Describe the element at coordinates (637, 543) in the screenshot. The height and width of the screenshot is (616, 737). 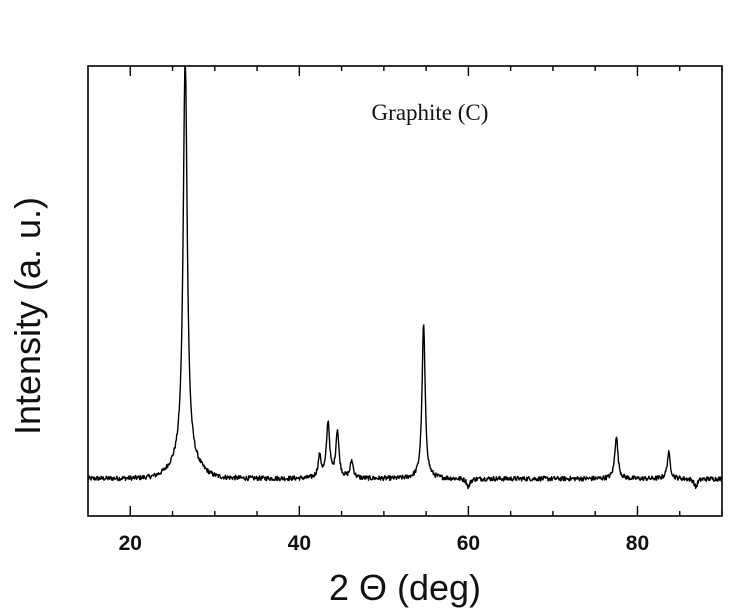
I see `x-tick-label: 80` at that location.